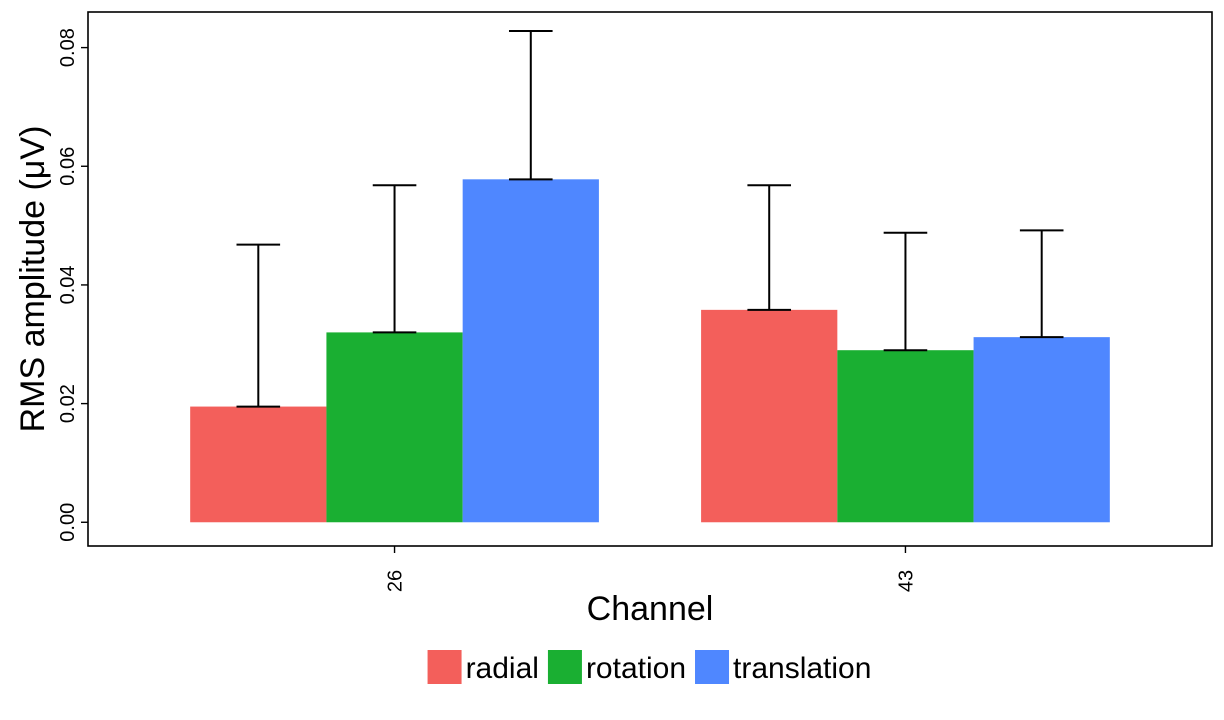  What do you see at coordinates (396, 581) in the screenshot?
I see `x-tick-label: 26` at bounding box center [396, 581].